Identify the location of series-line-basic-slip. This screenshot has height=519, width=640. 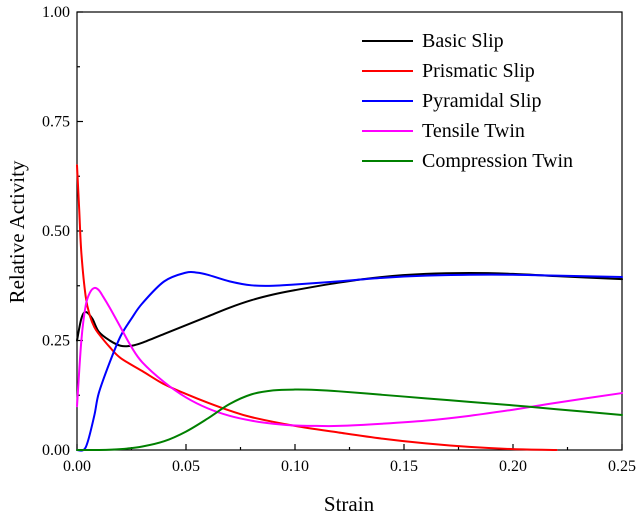
(349, 310).